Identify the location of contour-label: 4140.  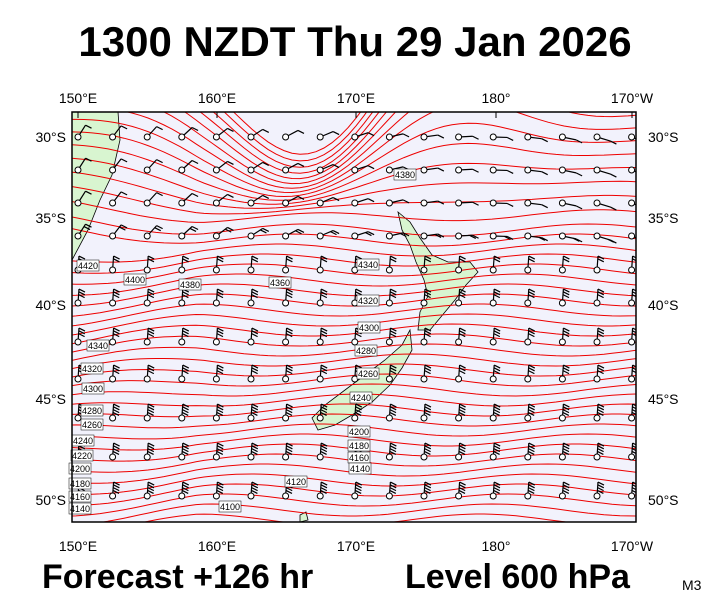
(80, 509).